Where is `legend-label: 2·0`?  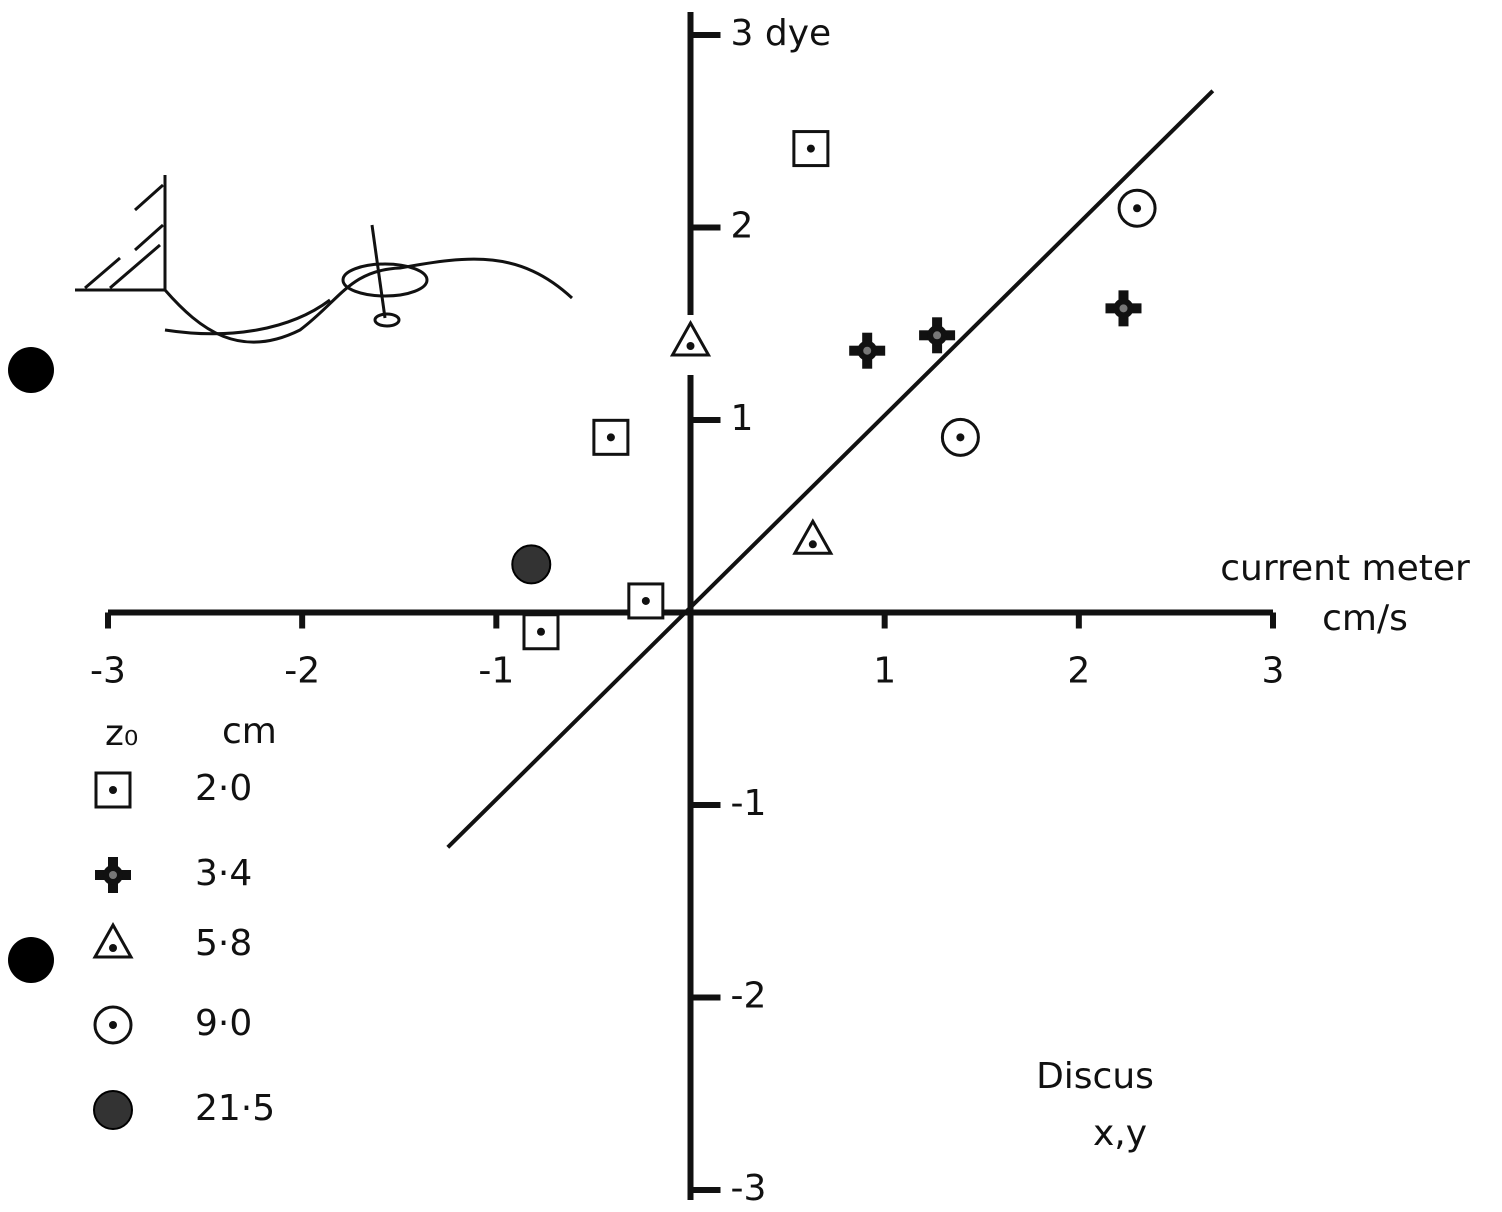 legend-label: 2·0 is located at coordinates (223, 788).